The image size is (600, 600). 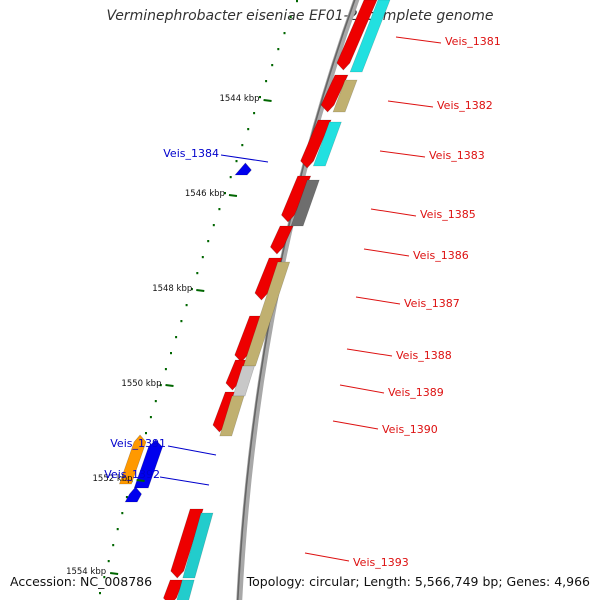 What do you see at coordinates (138, 443) in the screenshot?
I see `gene-label: Veis_1391` at bounding box center [138, 443].